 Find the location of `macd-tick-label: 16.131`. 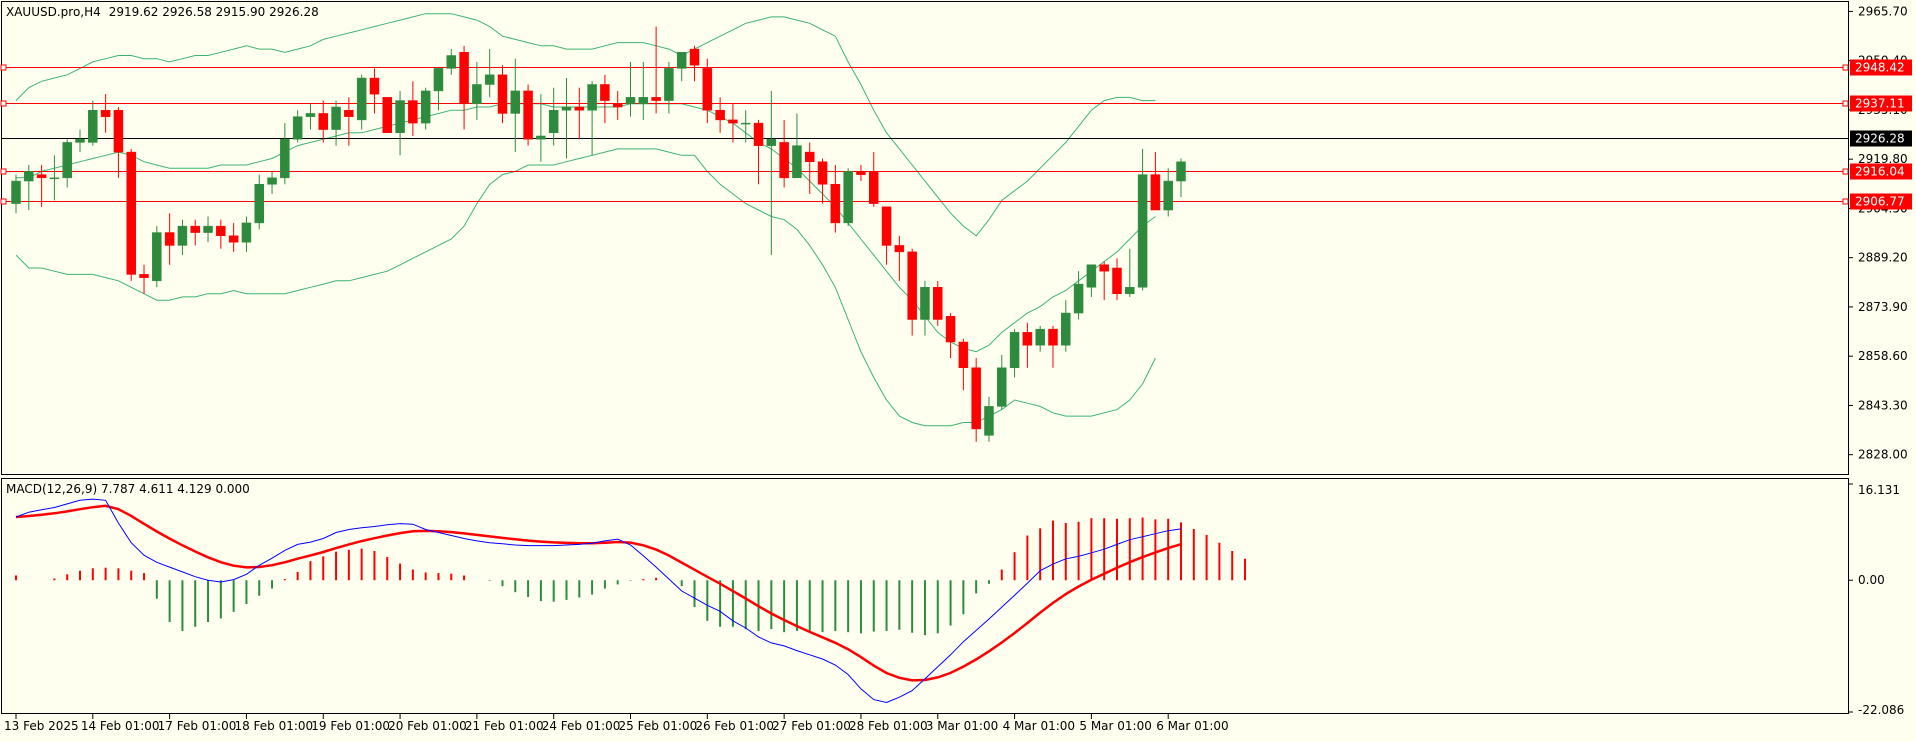

macd-tick-label: 16.131 is located at coordinates (1879, 490).